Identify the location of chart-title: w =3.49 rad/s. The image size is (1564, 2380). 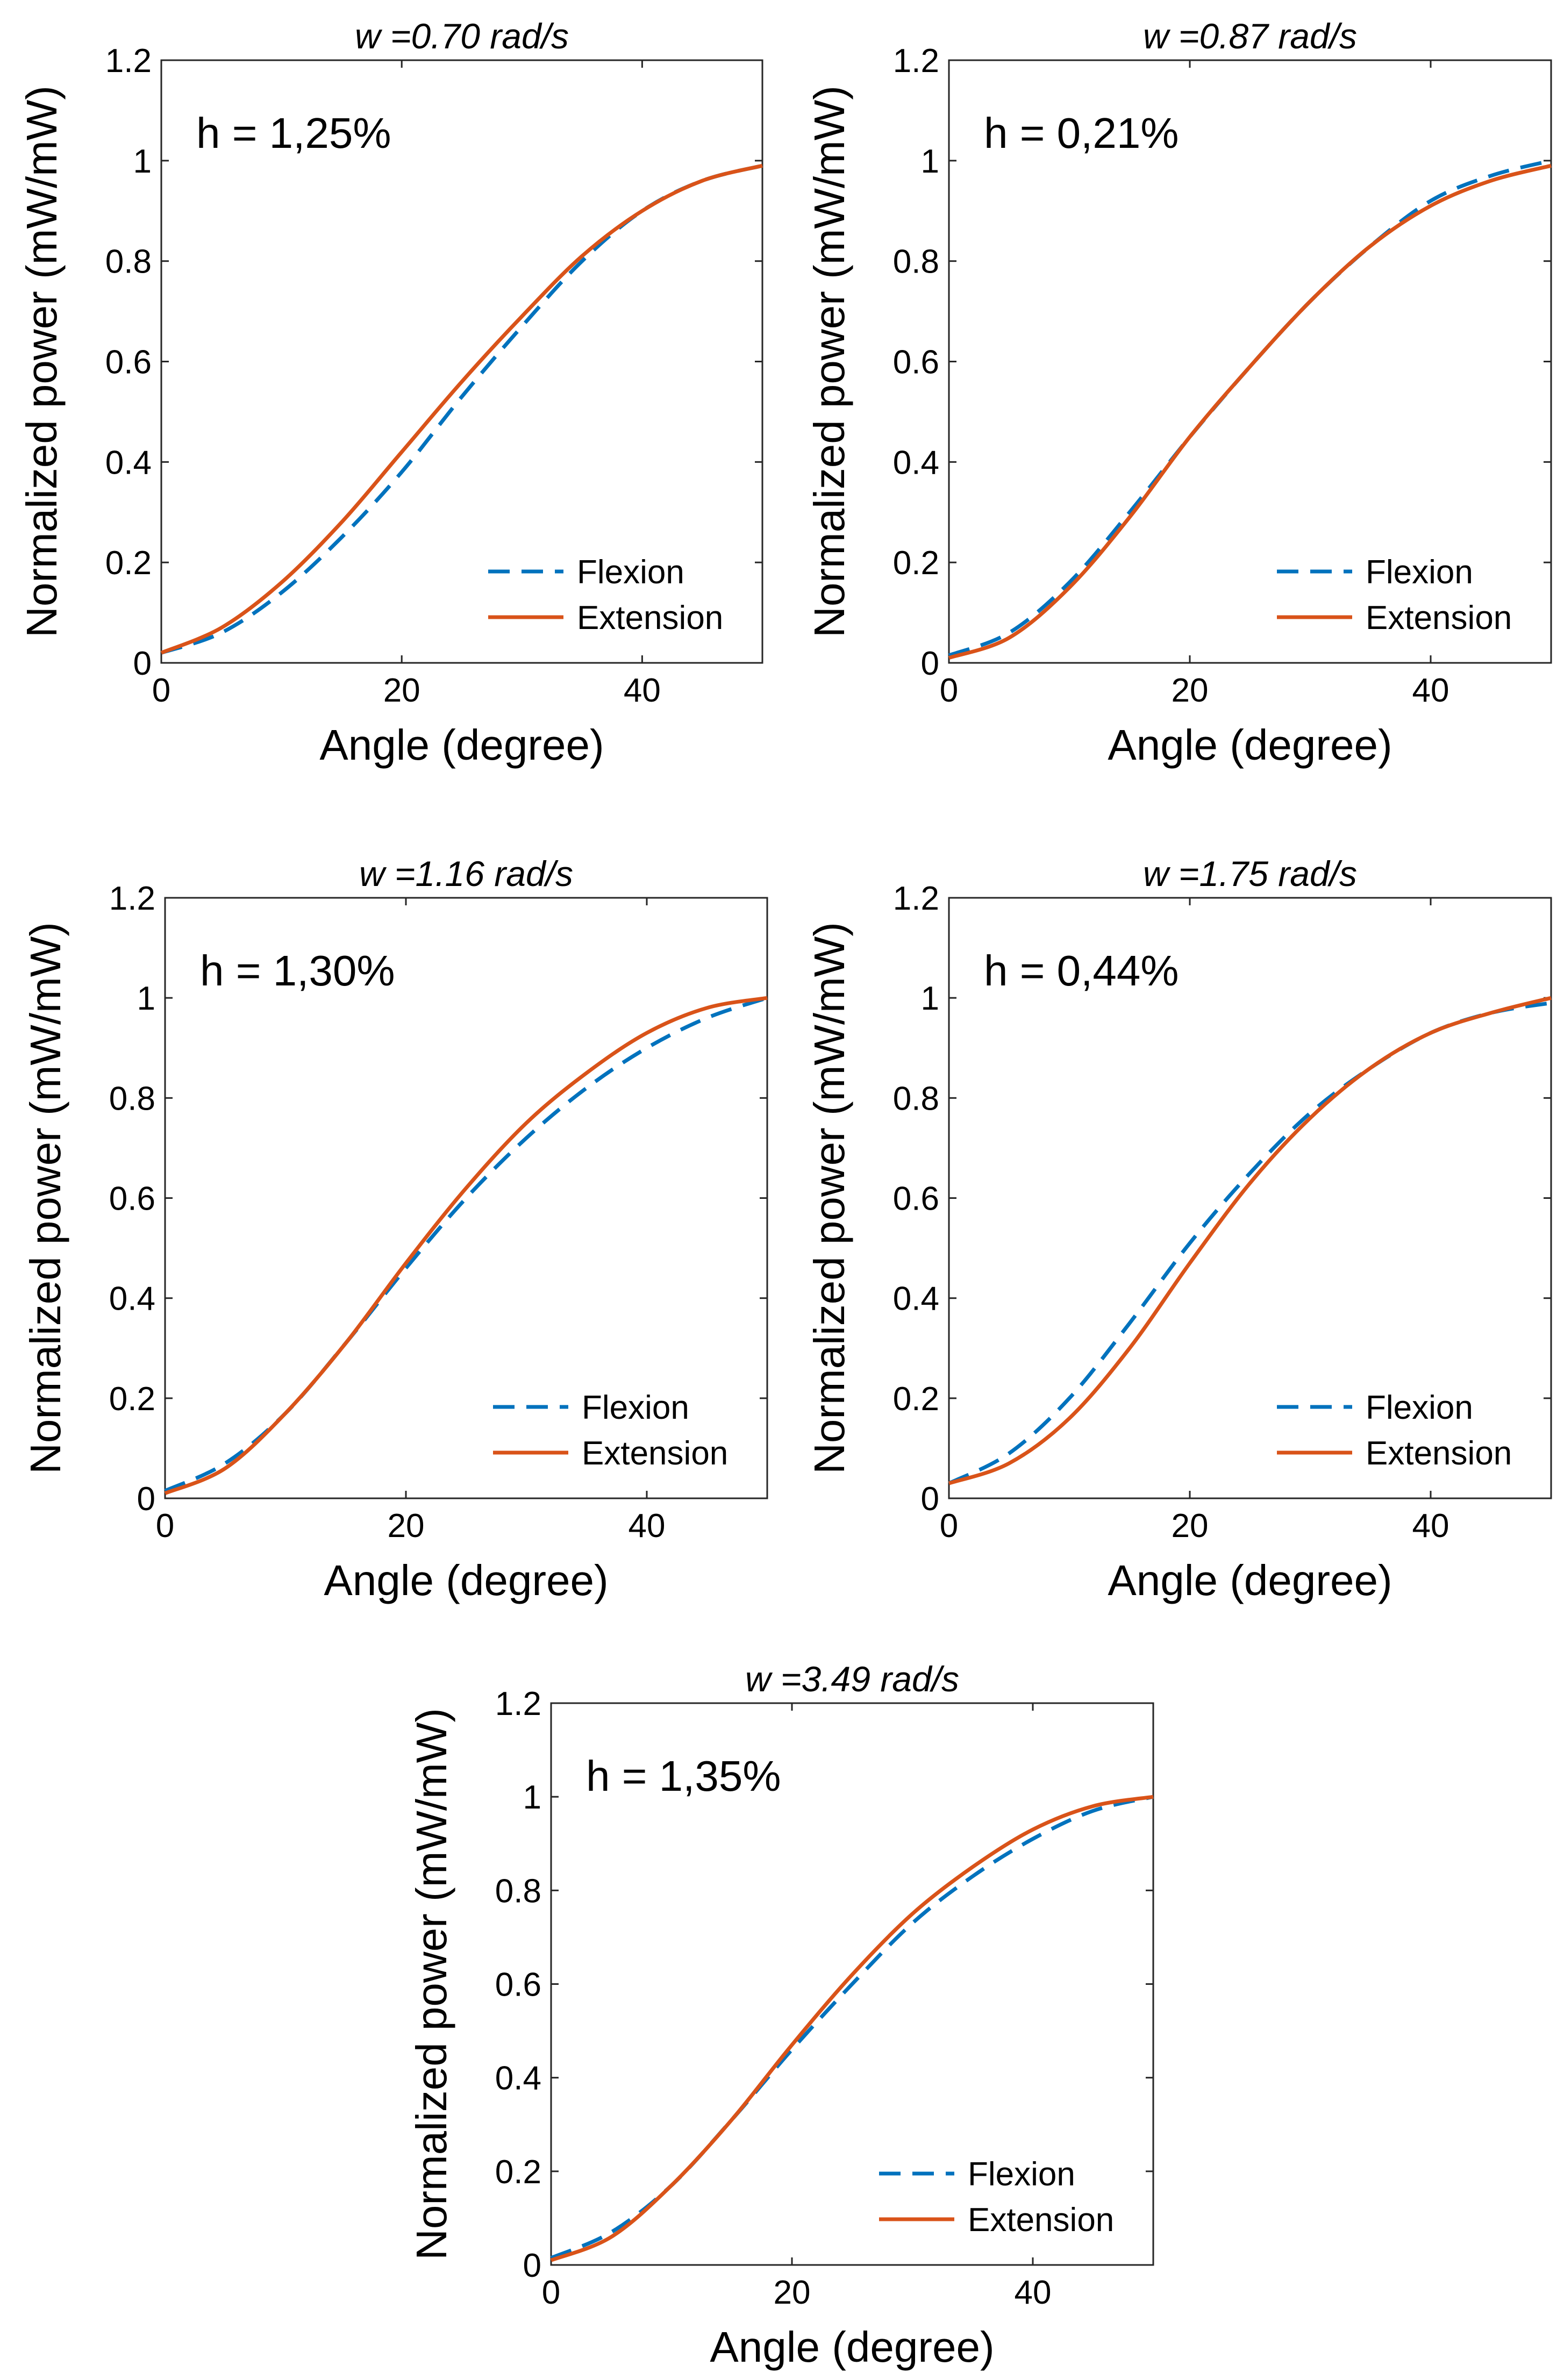
(852, 1679).